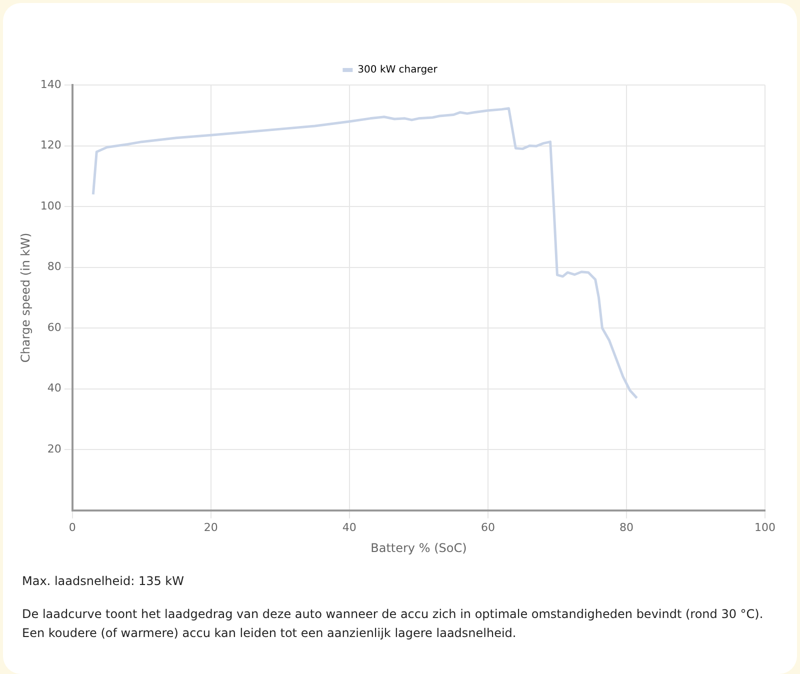 The height and width of the screenshot is (674, 800). I want to click on y-tick-label: 60, so click(54, 327).